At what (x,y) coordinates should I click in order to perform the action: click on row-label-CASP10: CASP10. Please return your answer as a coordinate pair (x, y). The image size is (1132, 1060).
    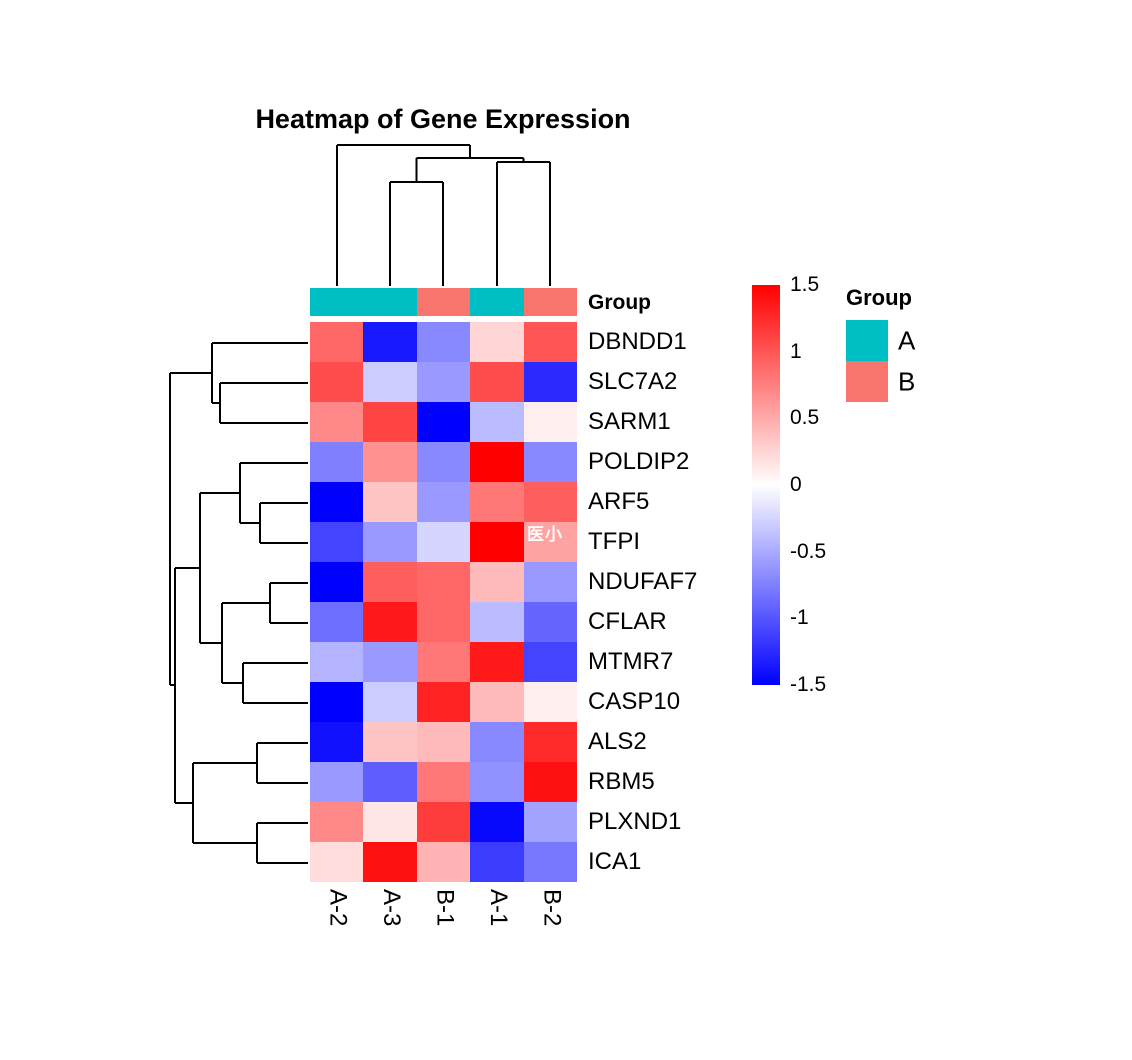
    Looking at the image, I should click on (634, 701).